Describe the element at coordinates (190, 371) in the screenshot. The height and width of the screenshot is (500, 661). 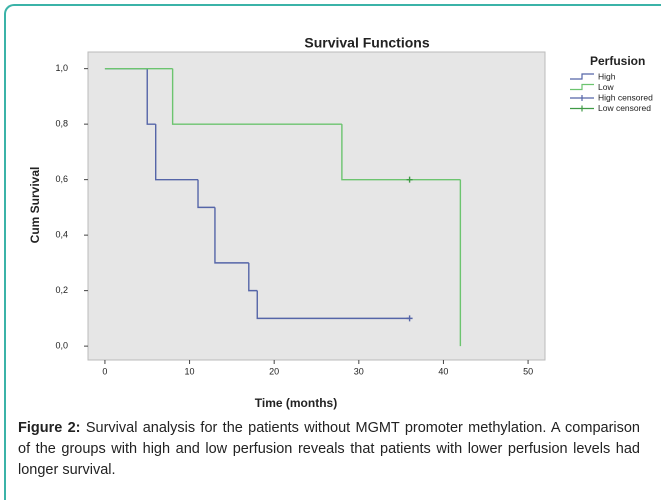
I see `x-tick-label: 10` at that location.